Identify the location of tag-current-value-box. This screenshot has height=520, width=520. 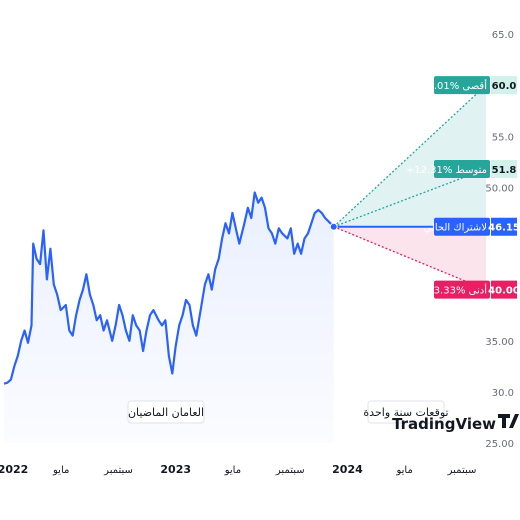
(504, 226).